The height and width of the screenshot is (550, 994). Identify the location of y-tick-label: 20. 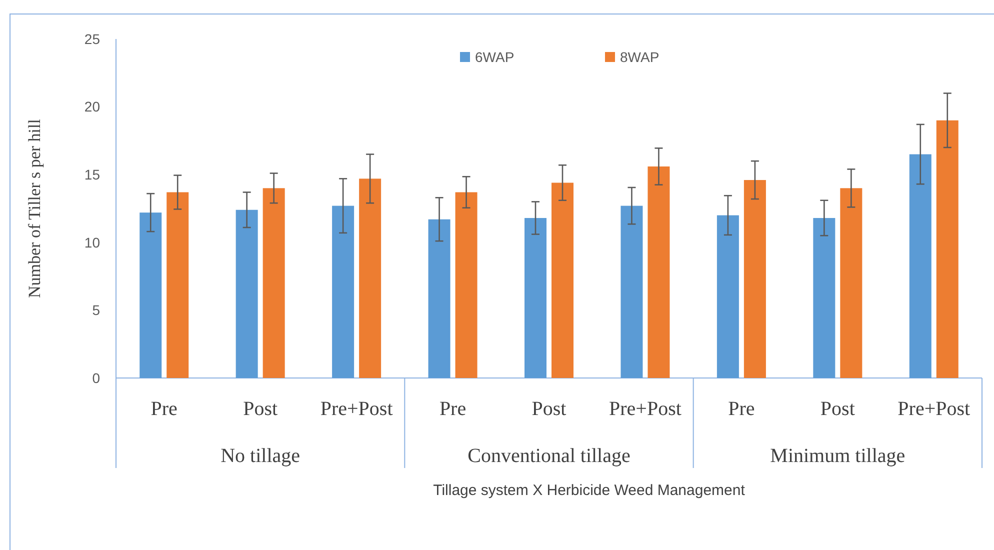
(92, 106).